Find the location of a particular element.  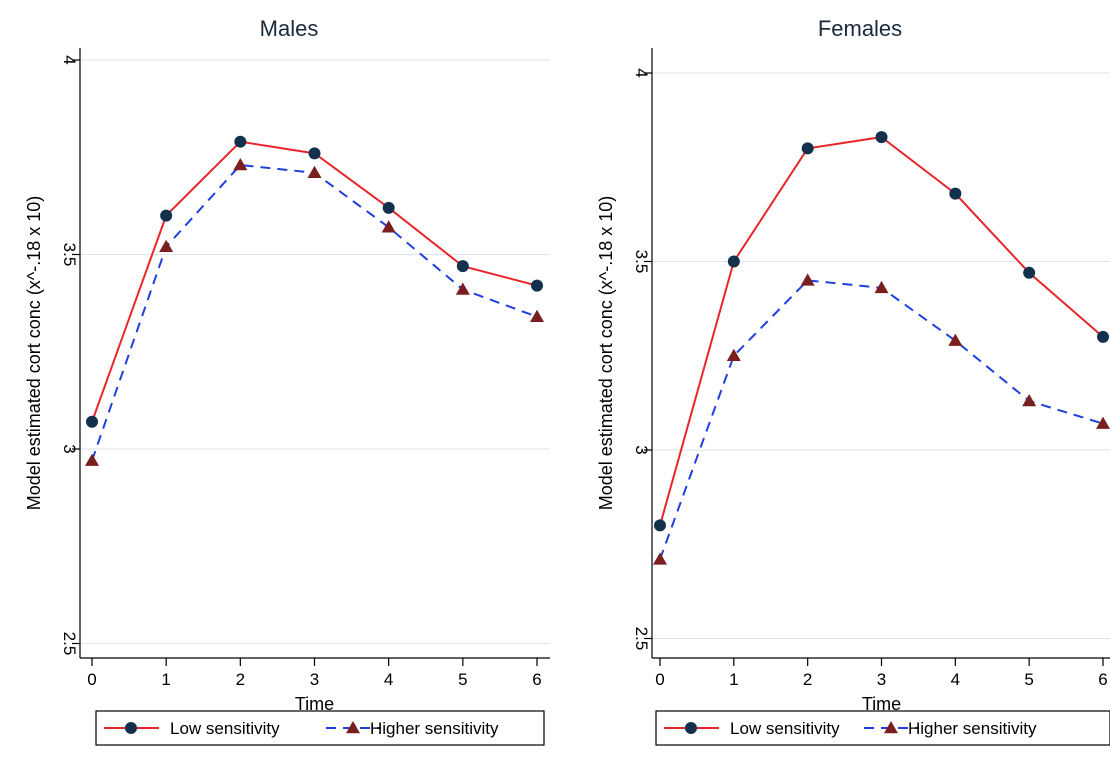

legend-box is located at coordinates (320, 728).